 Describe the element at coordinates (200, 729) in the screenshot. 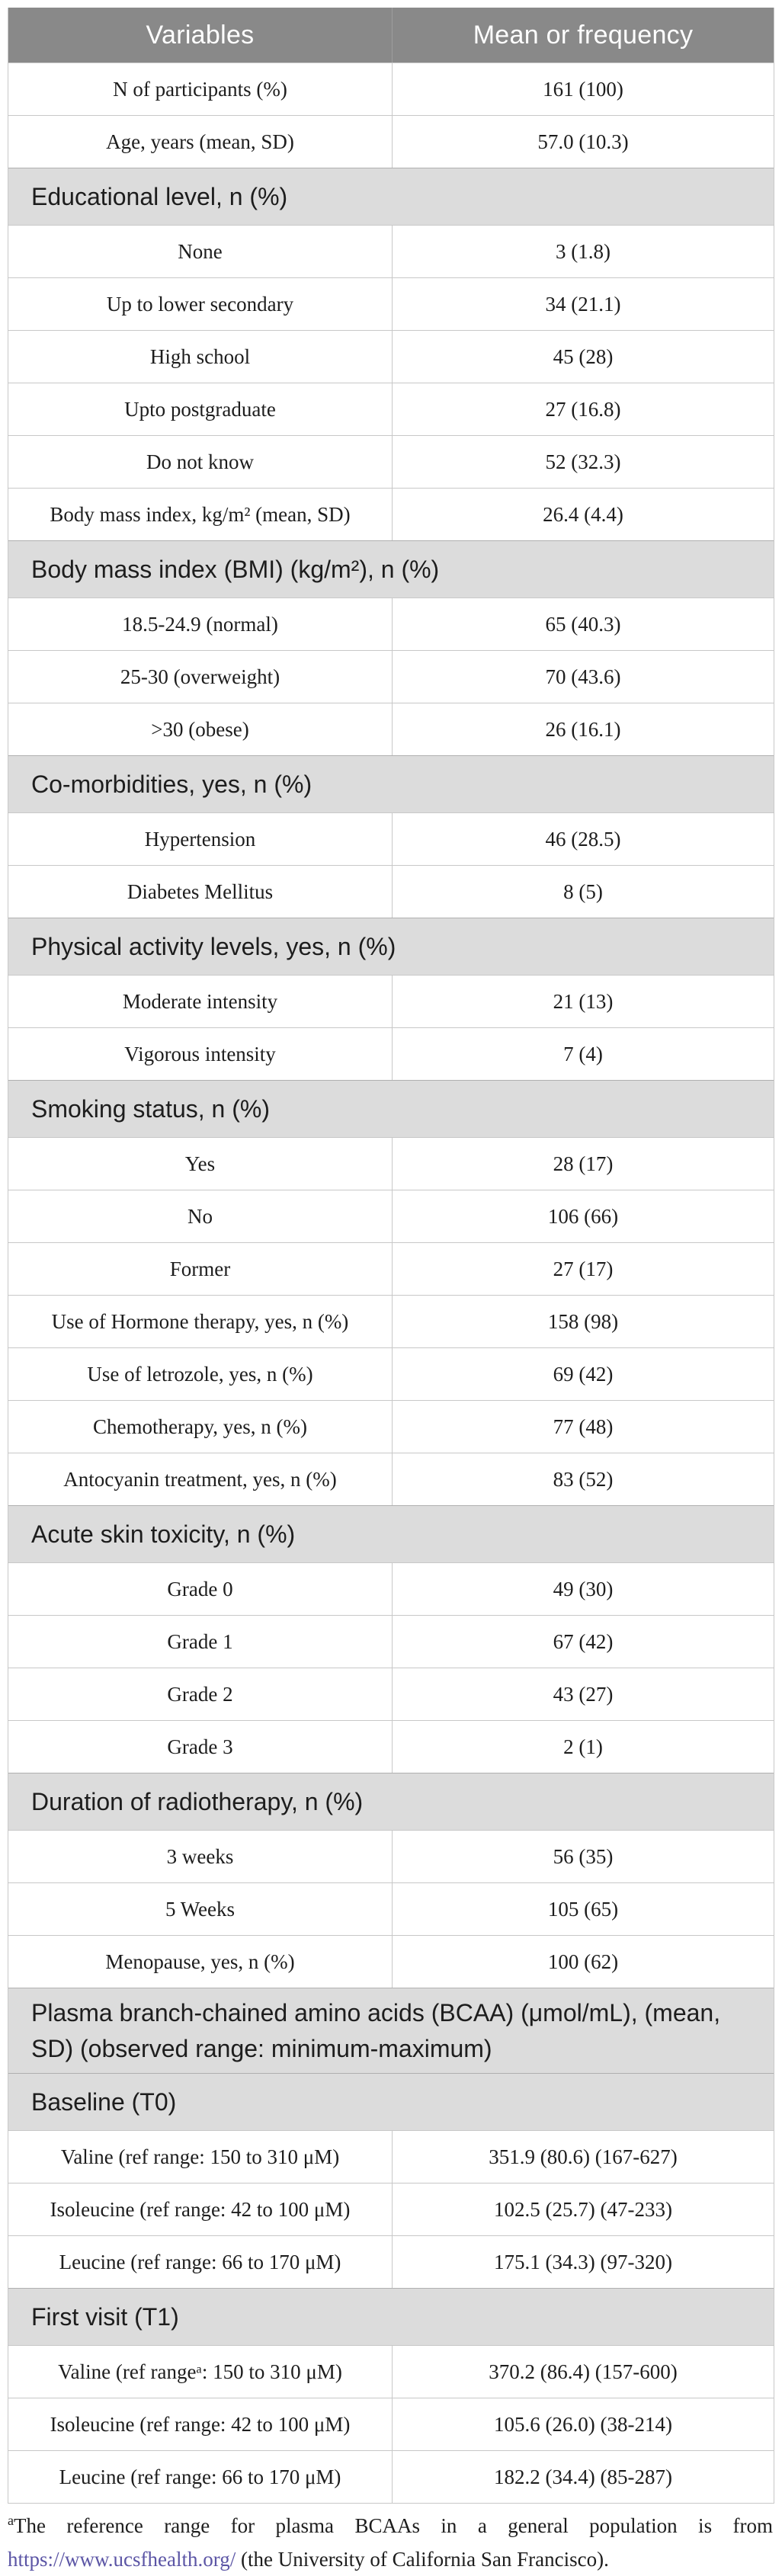

I see `variable-cell: >30 (obese)` at that location.